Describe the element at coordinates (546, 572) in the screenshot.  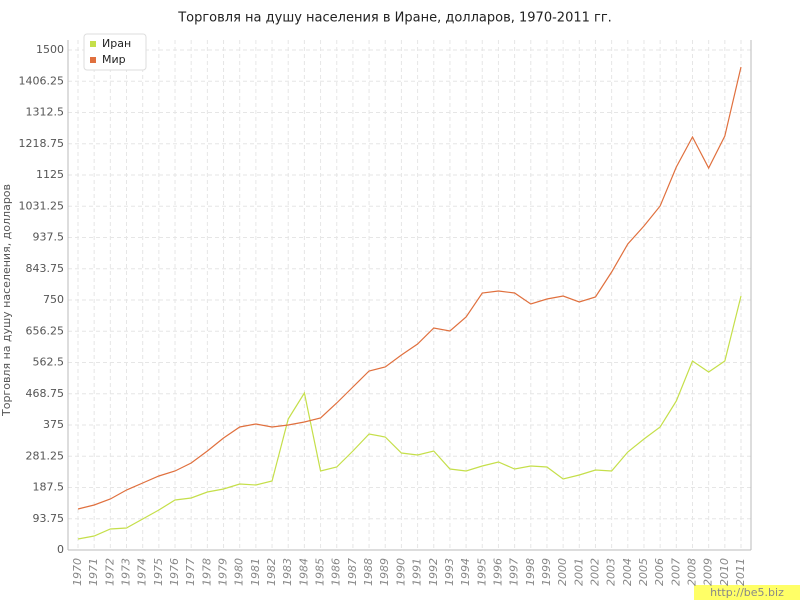
I see `x-tick-label: 1999` at that location.